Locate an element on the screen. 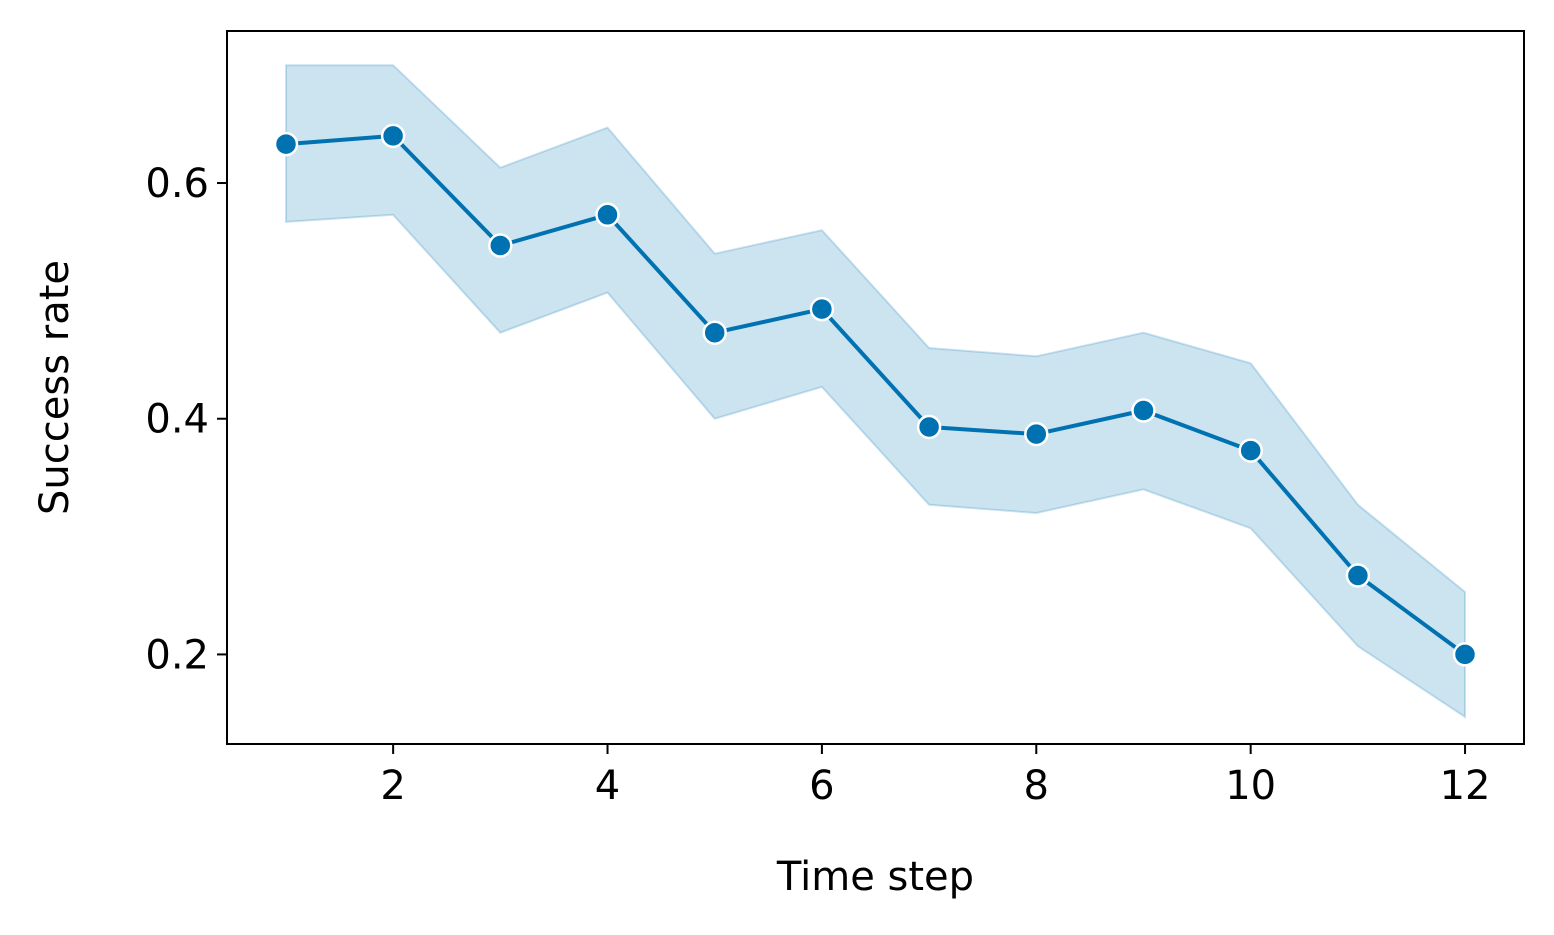 This screenshot has height=935, width=1554. y-axis-label: Success rate is located at coordinates (55, 387).